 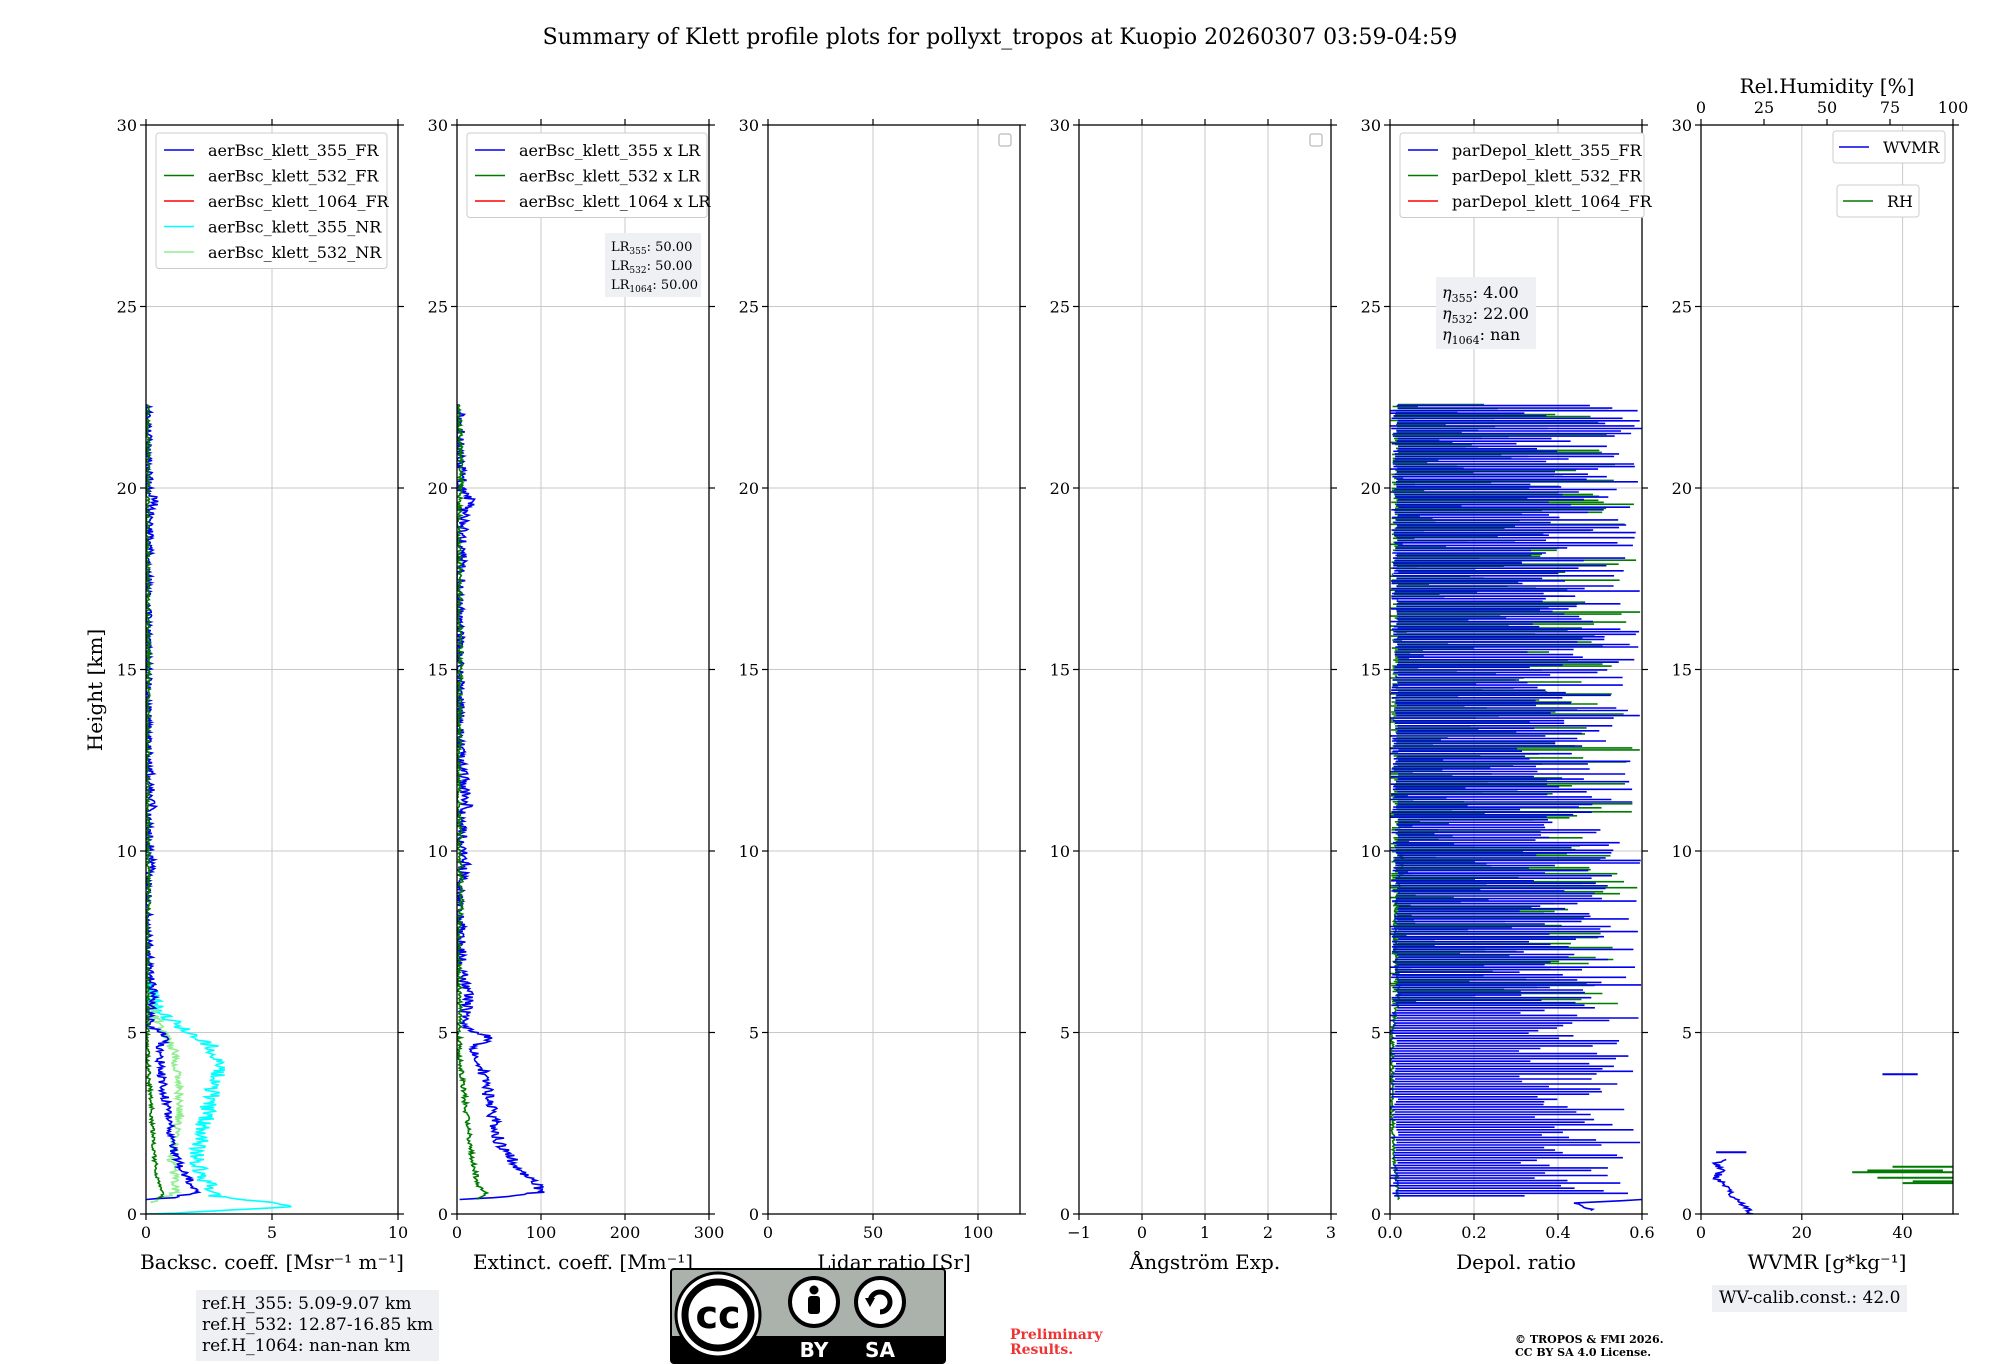 What do you see at coordinates (219, 1097) in the screenshot?
I see `series-line-aerBsc_klett_355_NR` at bounding box center [219, 1097].